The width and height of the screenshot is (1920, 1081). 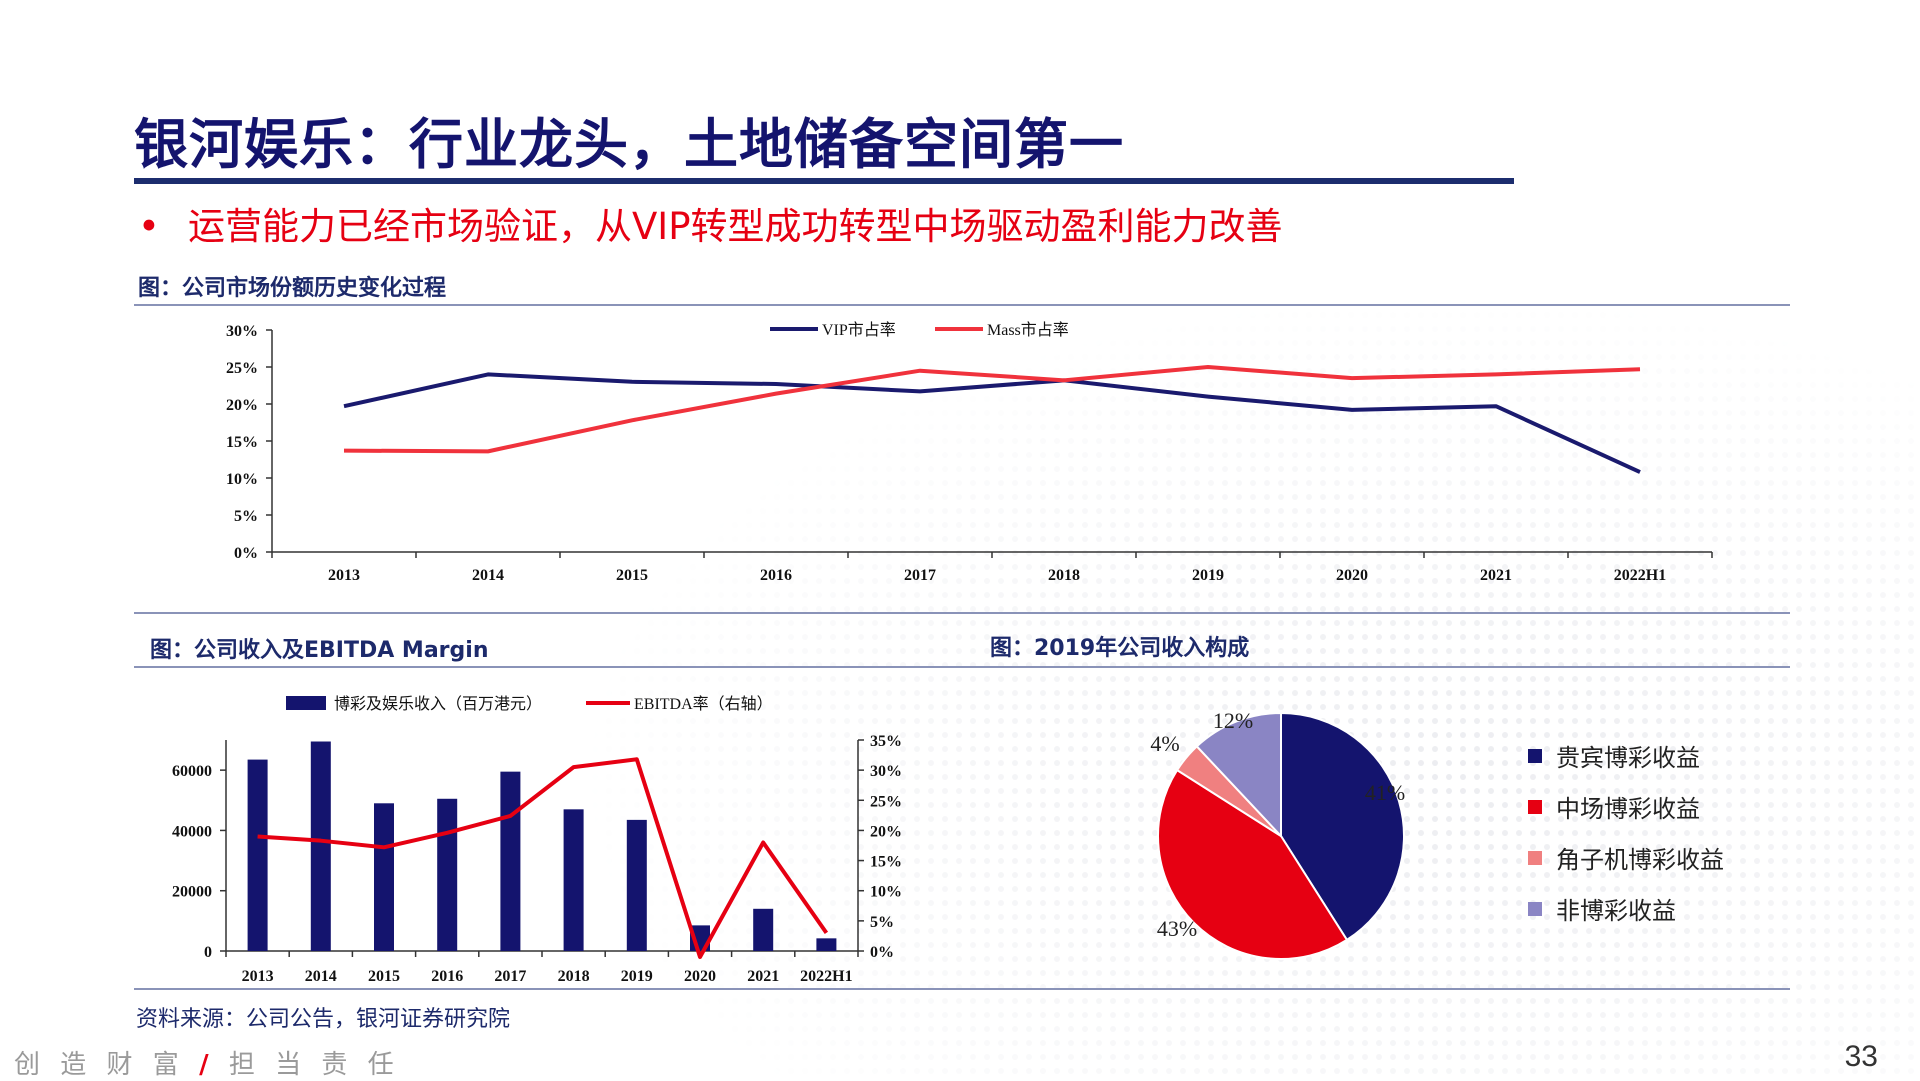 I want to click on y-left-tick-label: 0, so click(x=208, y=952).